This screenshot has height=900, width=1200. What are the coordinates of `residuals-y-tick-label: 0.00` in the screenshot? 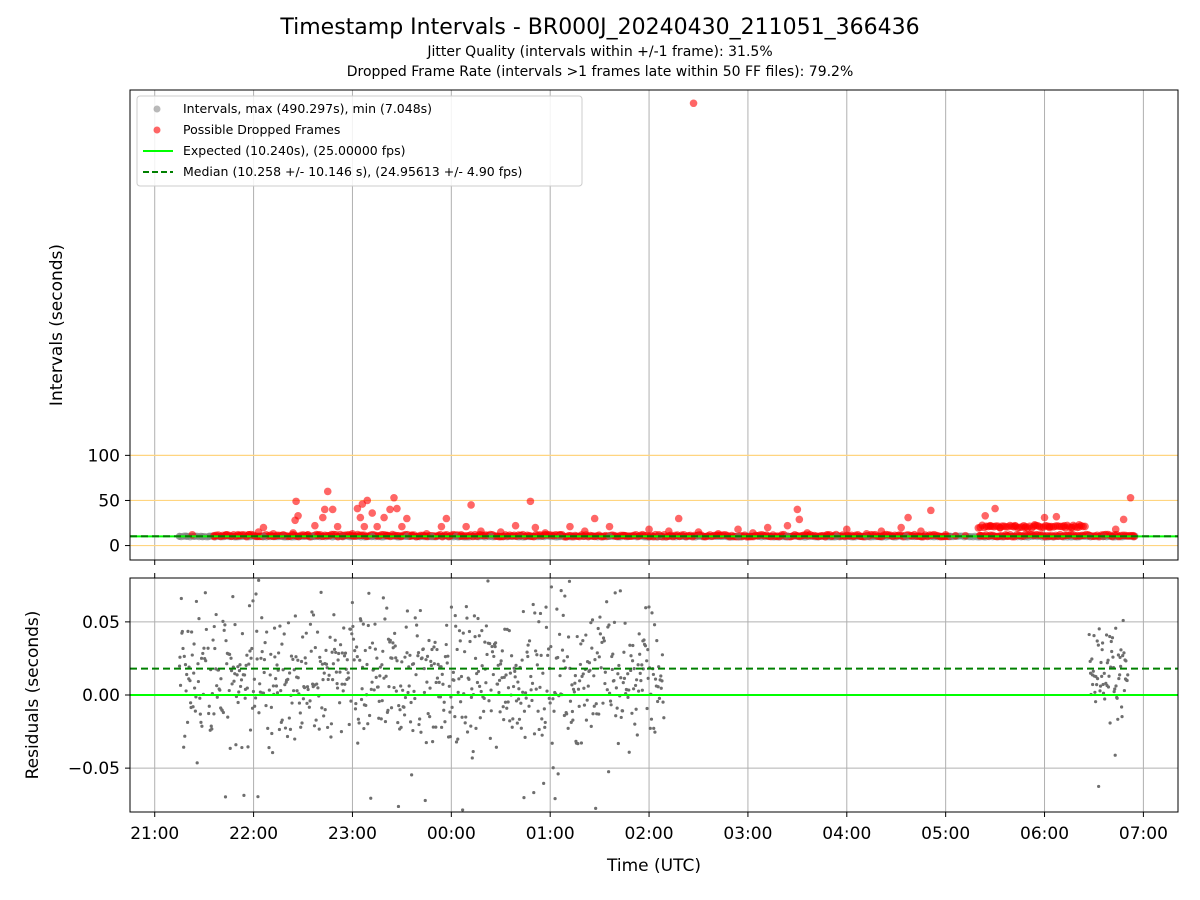 It's located at (101, 696).